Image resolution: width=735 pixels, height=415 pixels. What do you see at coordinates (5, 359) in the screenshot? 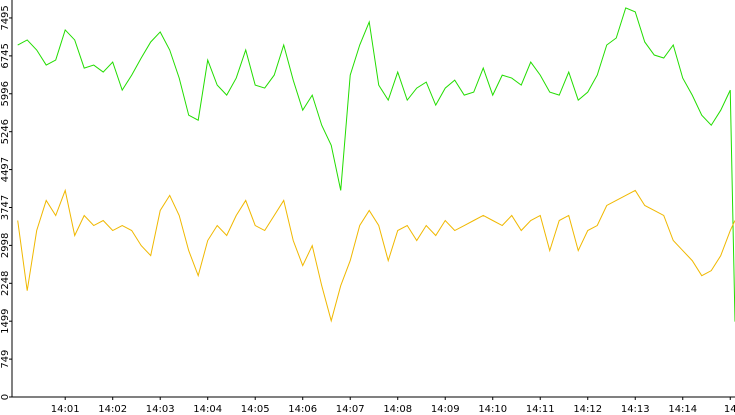
I see `y-tick-label: 749` at bounding box center [5, 359].